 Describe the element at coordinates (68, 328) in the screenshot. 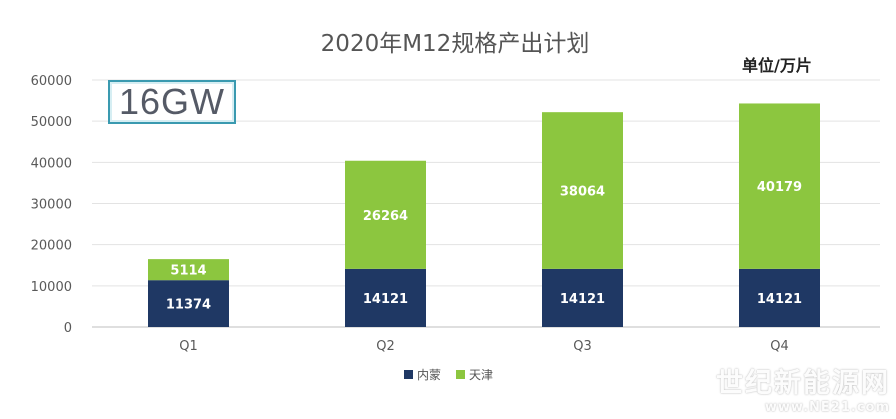

I see `y-tick-label: 0` at that location.